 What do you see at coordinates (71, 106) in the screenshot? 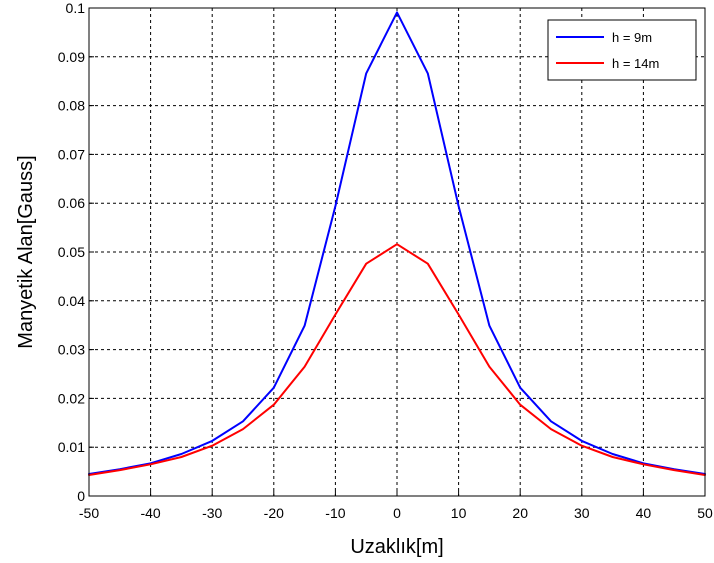
I see `y-tick-label: 0.08` at bounding box center [71, 106].